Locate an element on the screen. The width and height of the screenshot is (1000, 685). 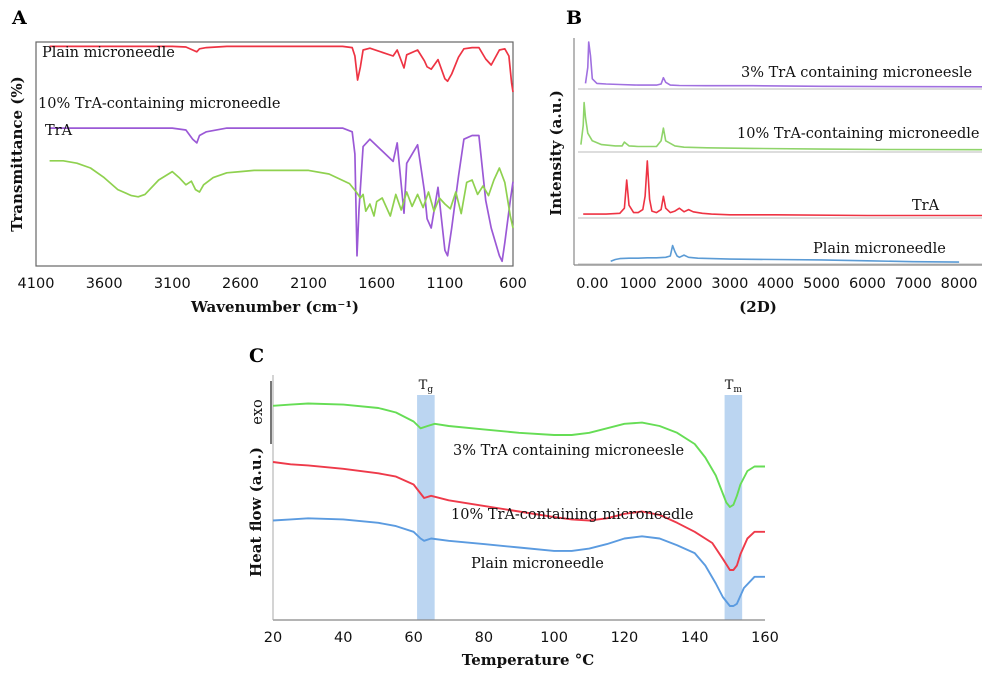
panel-c-band-label-tm: Tm is located at coordinates (734, 386).